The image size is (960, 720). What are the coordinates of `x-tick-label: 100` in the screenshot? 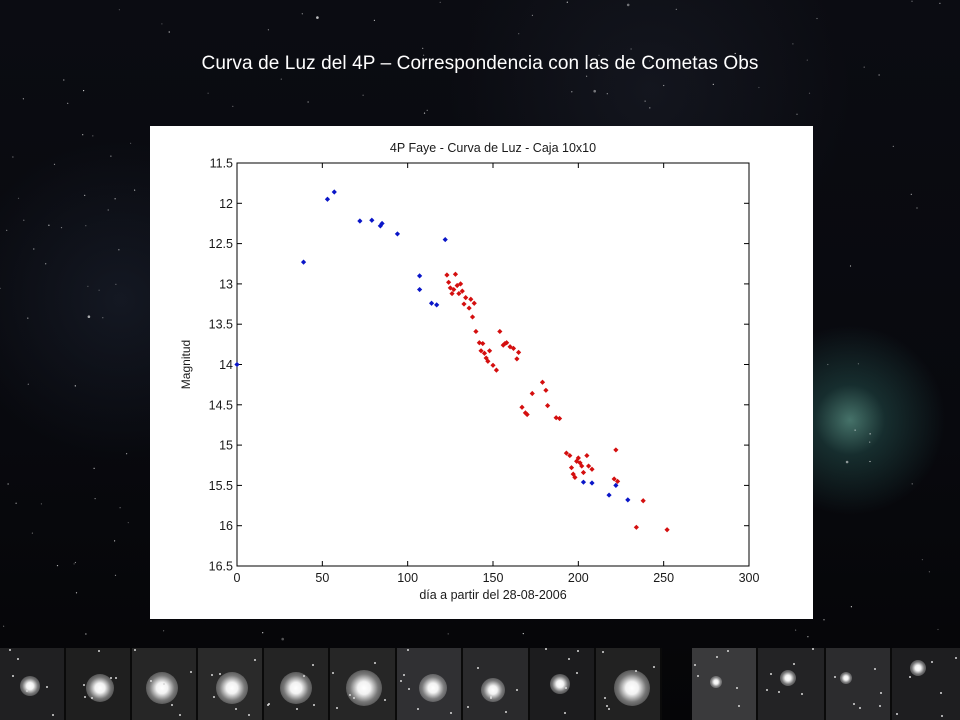 It's located at (407, 578).